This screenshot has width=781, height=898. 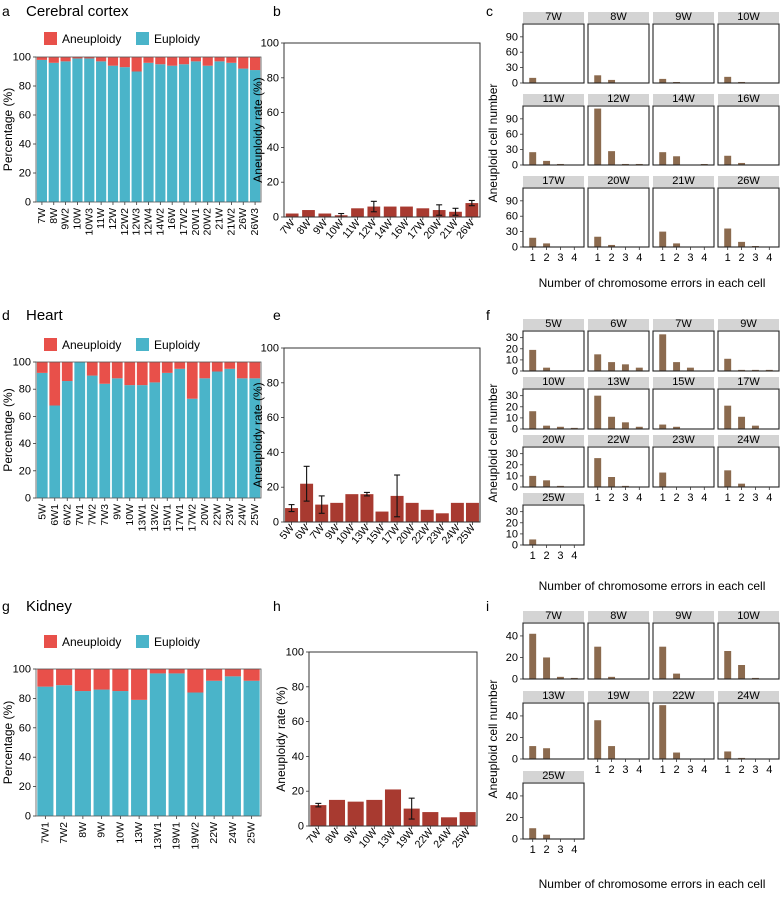 I want to click on facet-label: 20W, so click(x=618, y=181).